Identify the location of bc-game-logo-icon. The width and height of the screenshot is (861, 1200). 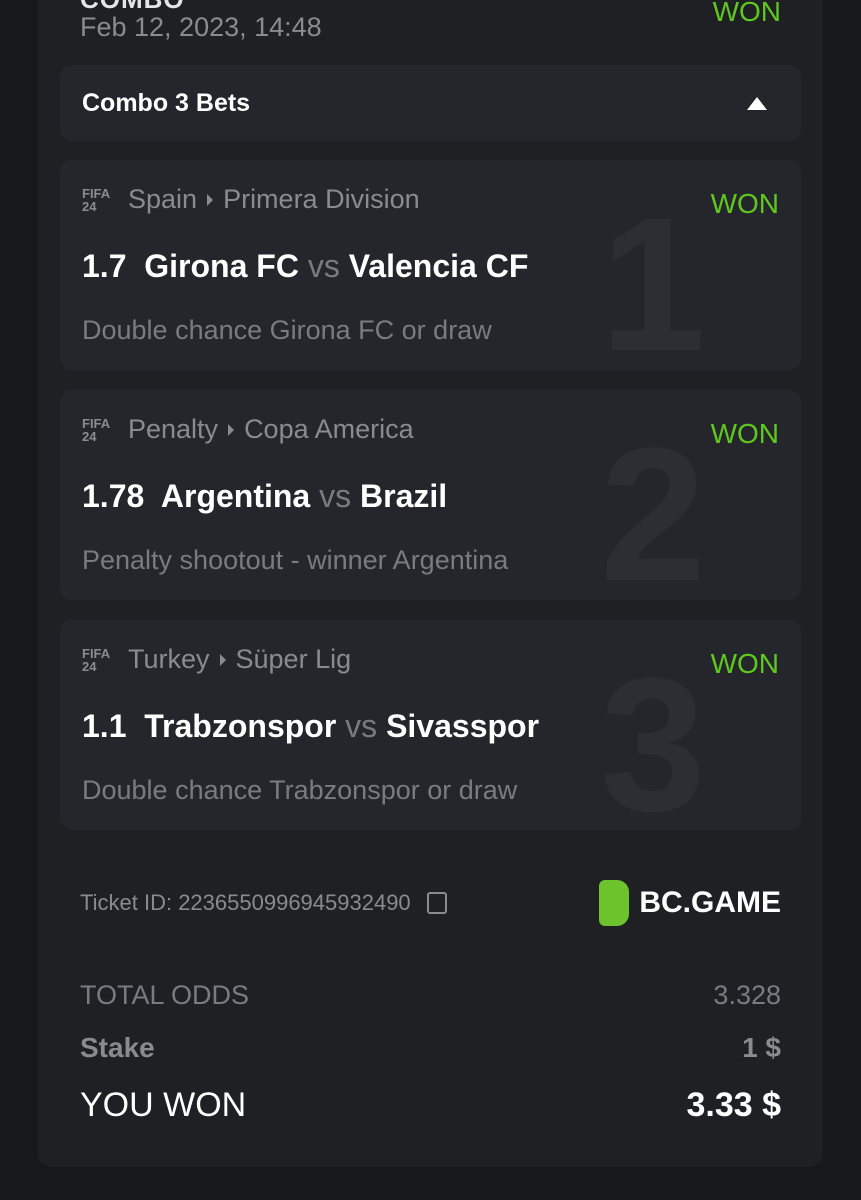
(614, 903).